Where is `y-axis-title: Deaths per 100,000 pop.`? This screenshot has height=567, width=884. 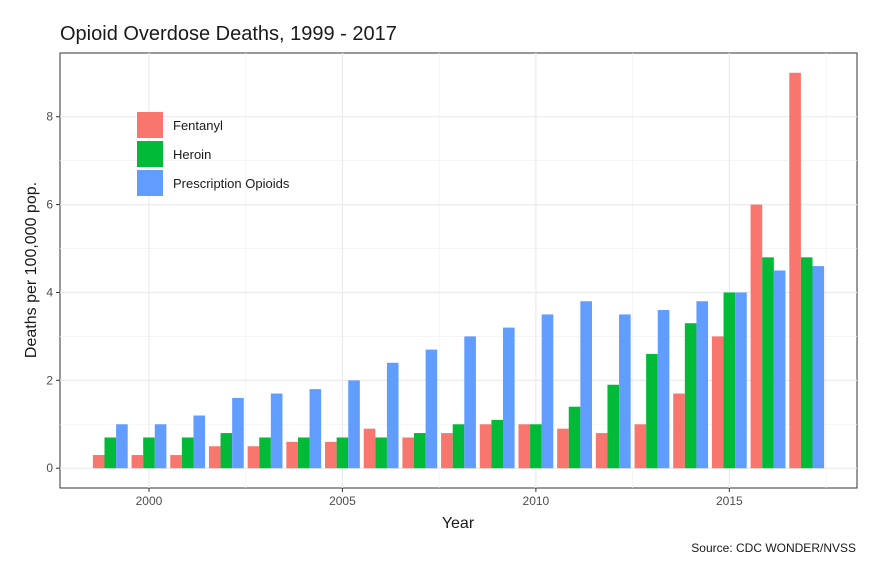 y-axis-title: Deaths per 100,000 pop. is located at coordinates (31, 270).